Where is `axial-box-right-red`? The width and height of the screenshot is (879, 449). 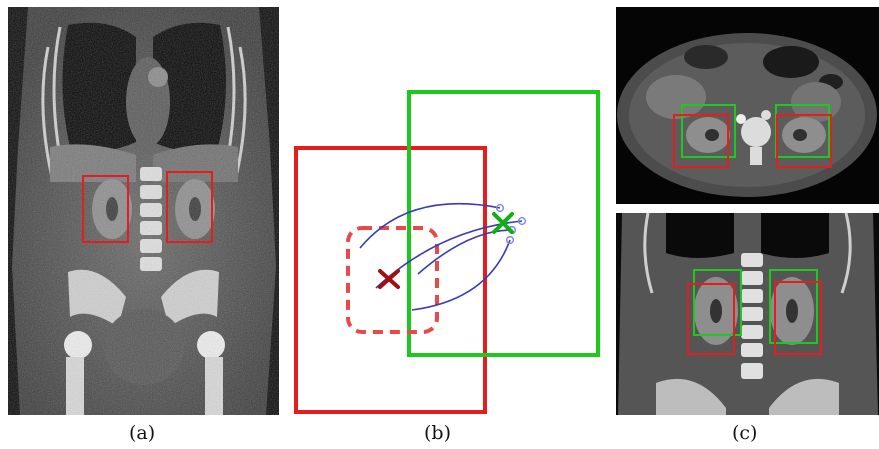 axial-box-right-red is located at coordinates (701, 141).